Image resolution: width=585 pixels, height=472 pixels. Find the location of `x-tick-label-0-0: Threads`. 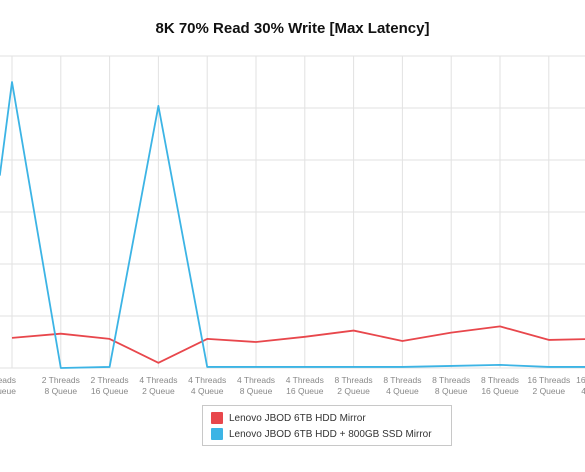

x-tick-label-0-0: Threads is located at coordinates (8, 380).